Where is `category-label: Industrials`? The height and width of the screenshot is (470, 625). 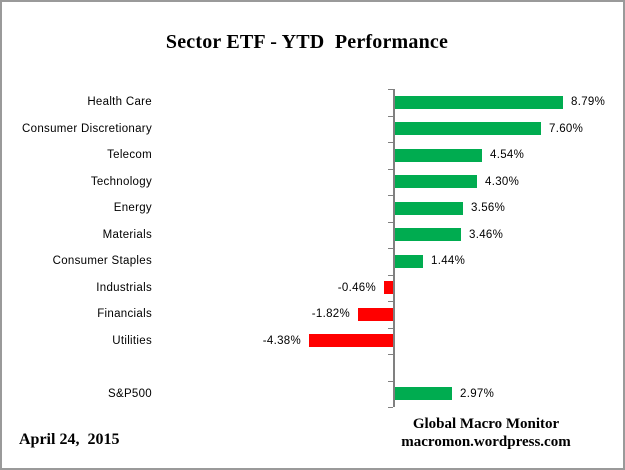
category-label: Industrials is located at coordinates (124, 288).